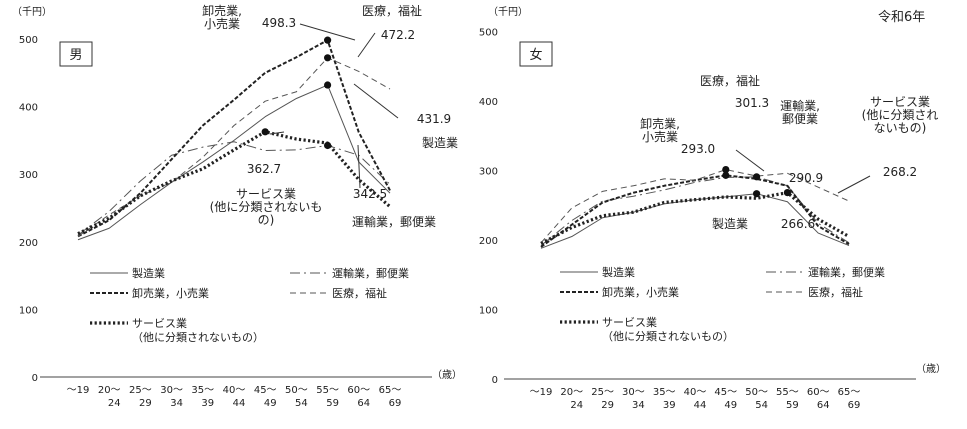 The height and width of the screenshot is (429, 967). I want to click on x-tick-label: 25～, so click(602, 392).